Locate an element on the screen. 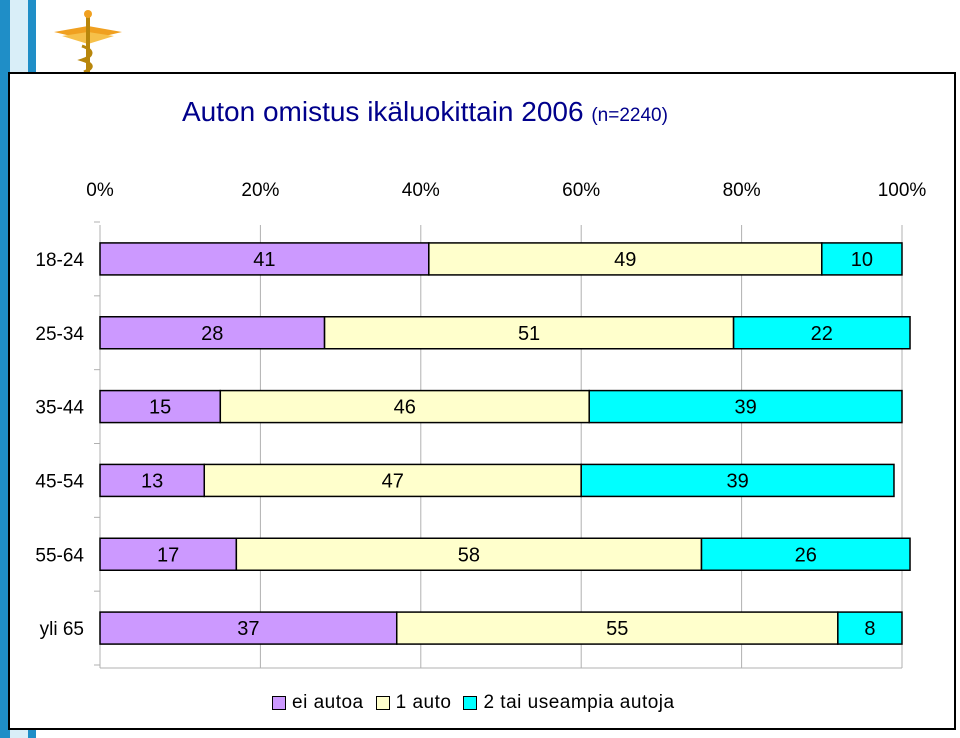 This screenshot has width=960, height=738. data-label: 46 is located at coordinates (405, 408).